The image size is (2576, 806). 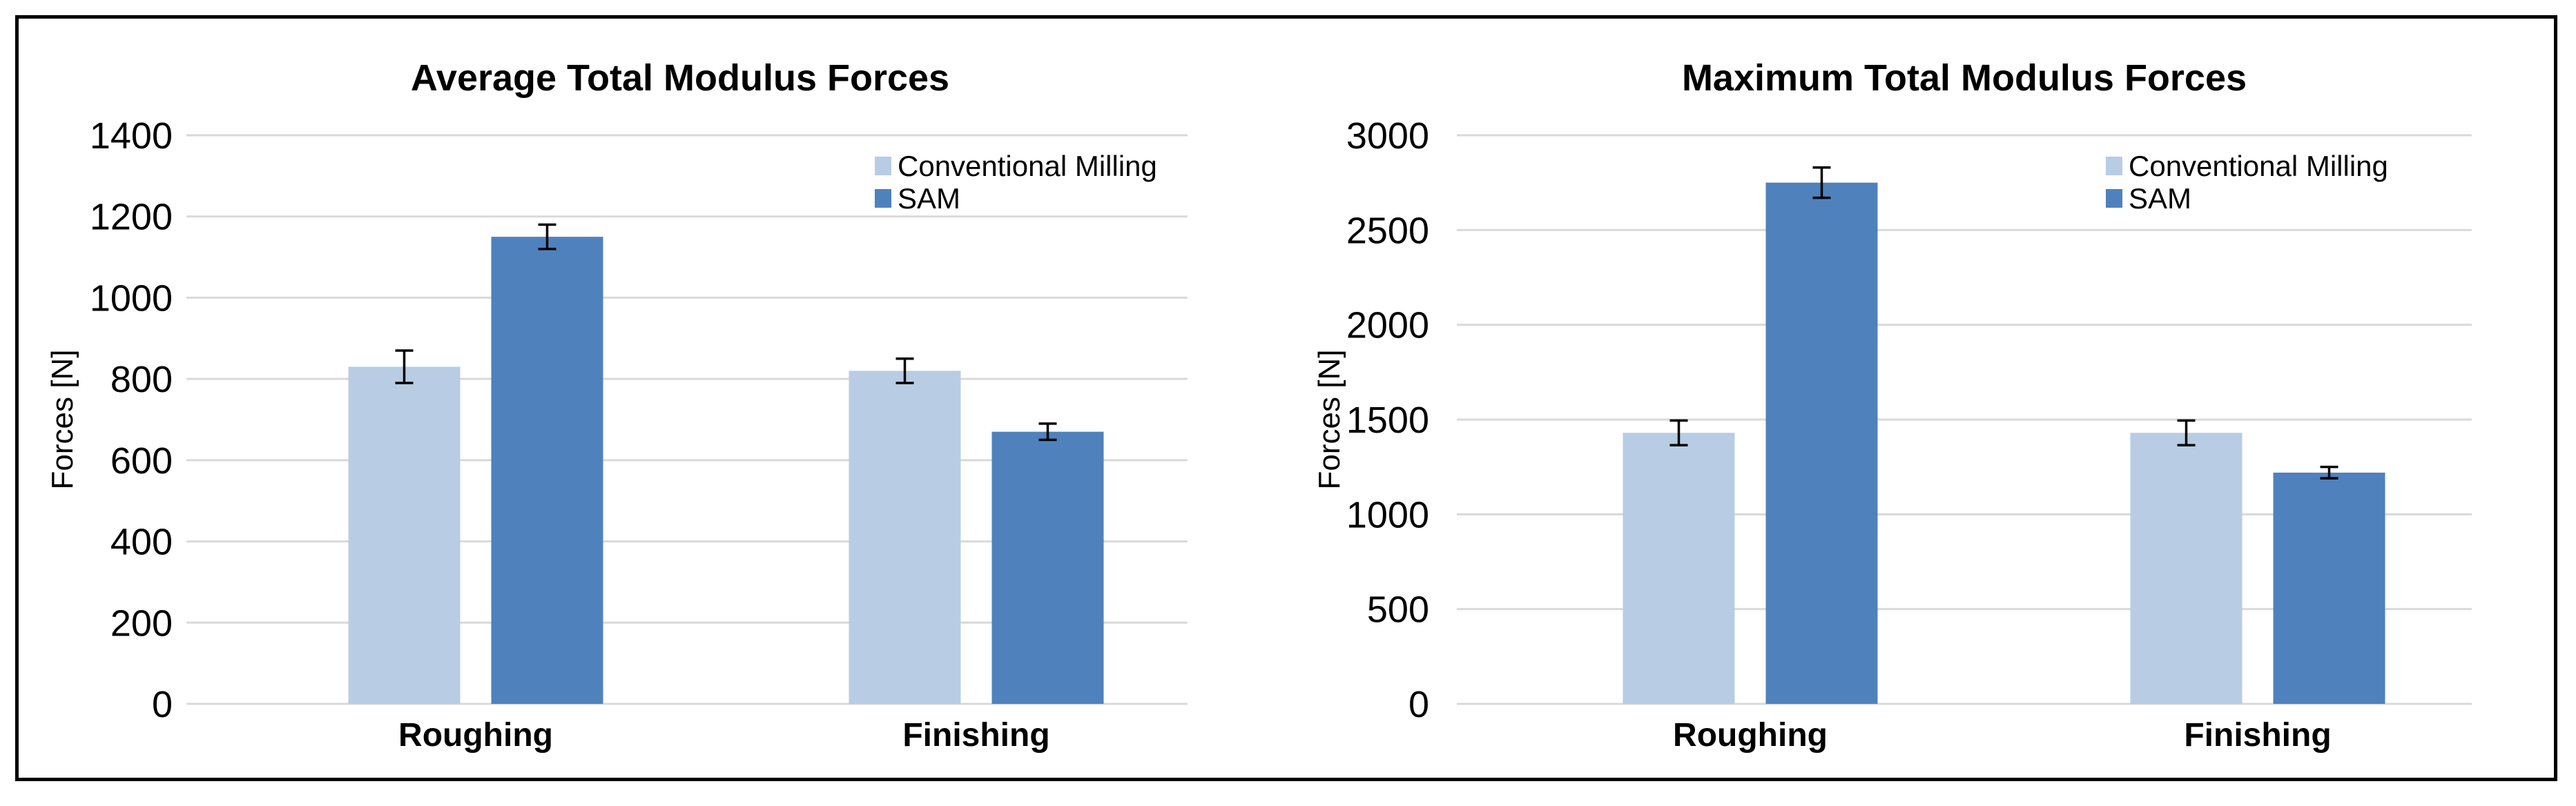 What do you see at coordinates (1388, 230) in the screenshot?
I see `y-tick-label: 2500` at bounding box center [1388, 230].